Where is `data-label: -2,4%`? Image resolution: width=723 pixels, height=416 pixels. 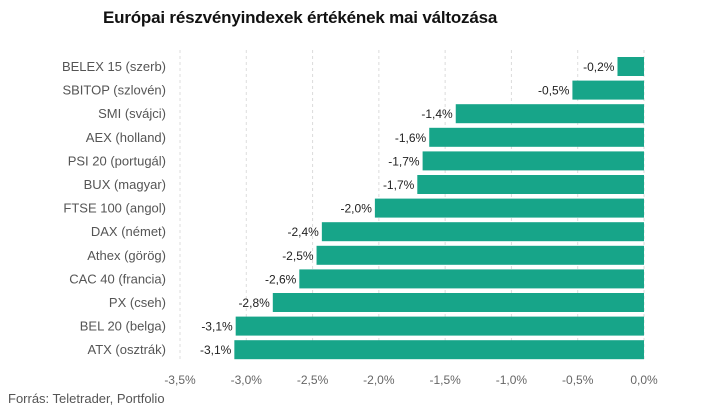 data-label: -2,4% is located at coordinates (303, 232).